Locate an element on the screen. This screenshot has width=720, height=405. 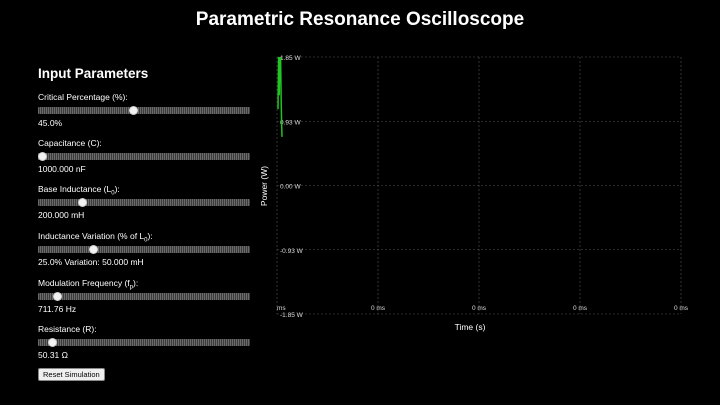
capacitance-label: Capacitance (C): is located at coordinates (70, 143).